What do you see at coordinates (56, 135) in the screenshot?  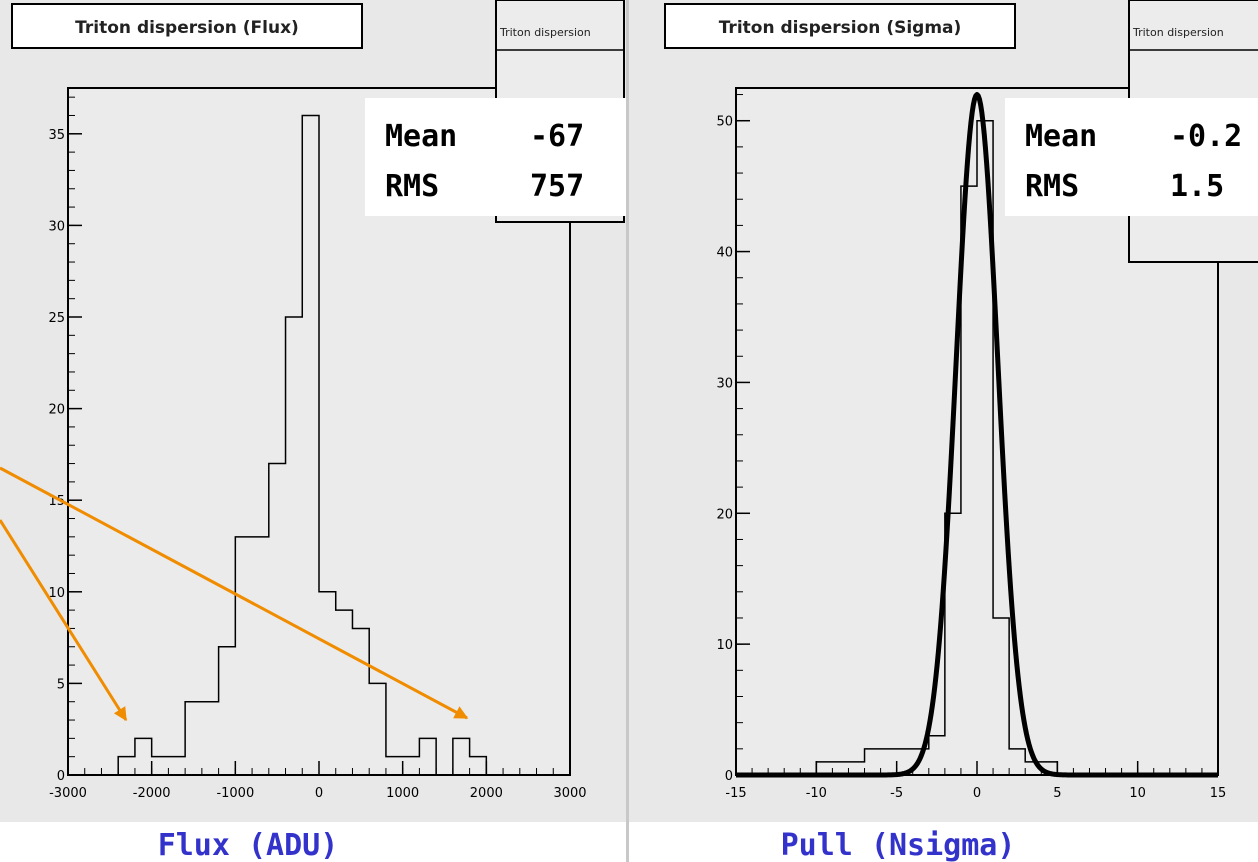 I see `flux-y-tick-label: 35` at bounding box center [56, 135].